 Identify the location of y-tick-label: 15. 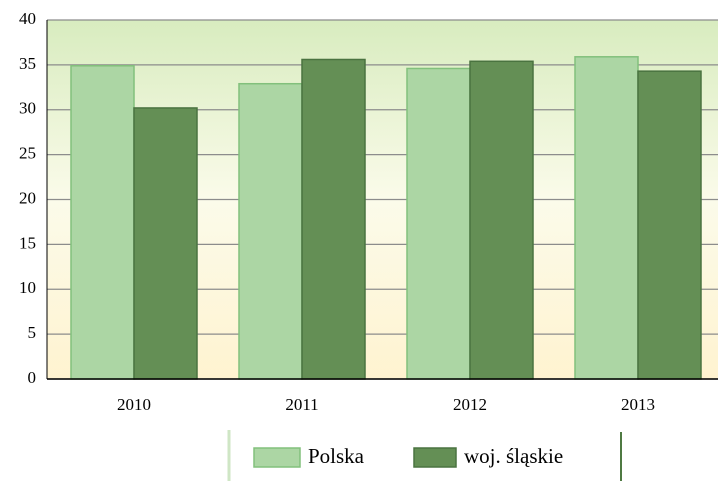
(27, 242).